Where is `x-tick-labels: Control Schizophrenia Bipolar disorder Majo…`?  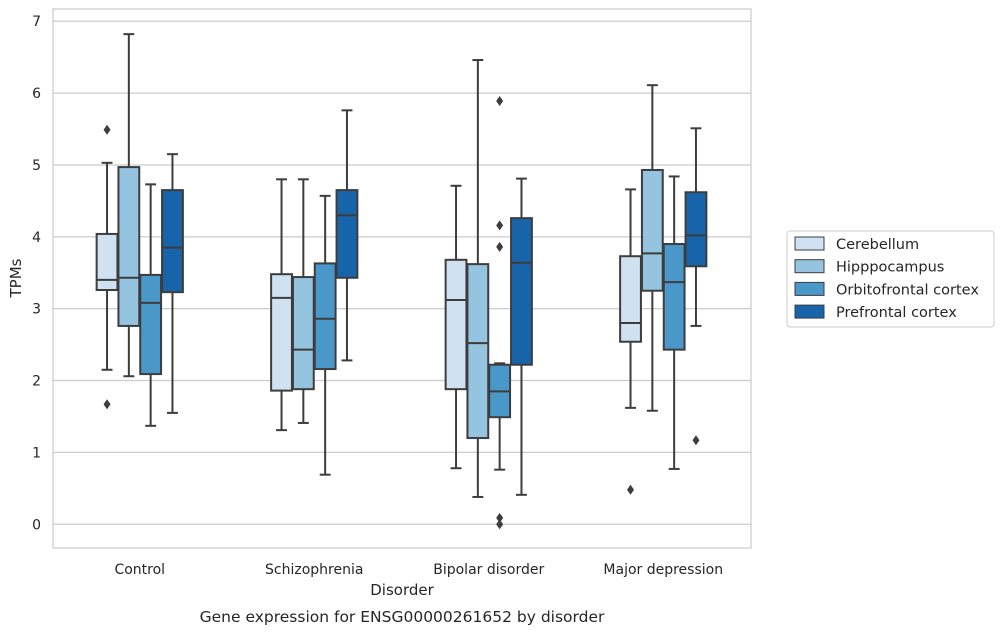 x-tick-labels: Control Schizophrenia Bipolar disorder Majo… is located at coordinates (418, 570).